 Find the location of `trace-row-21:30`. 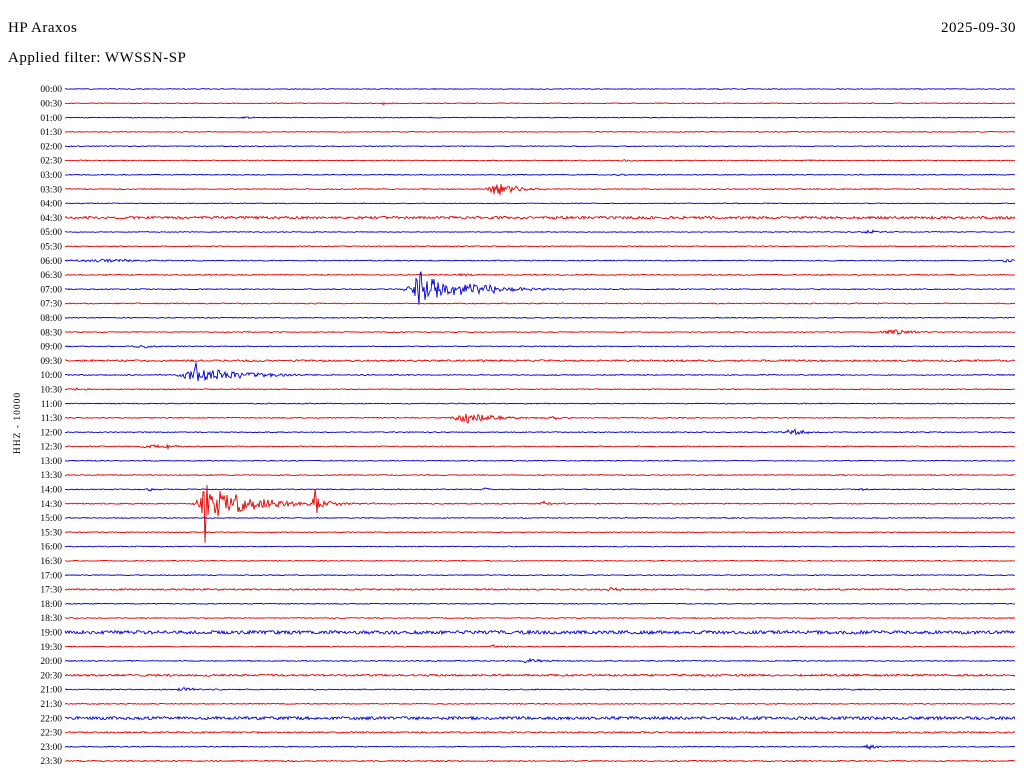

trace-row-21:30 is located at coordinates (540, 703).